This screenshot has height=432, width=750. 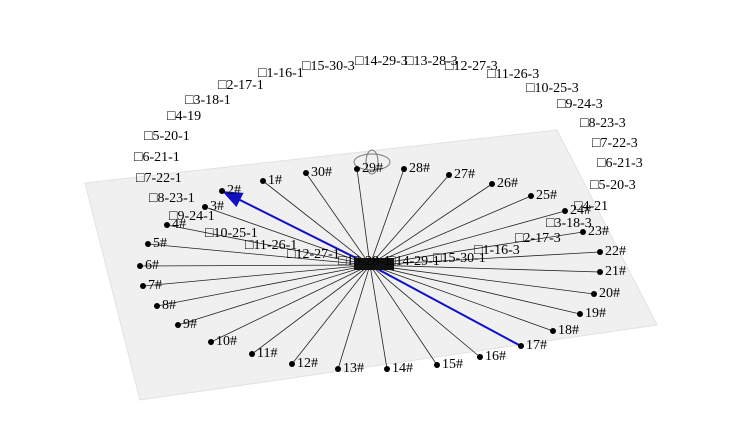 What do you see at coordinates (160, 243) in the screenshot?
I see `node-label: 5#` at bounding box center [160, 243].